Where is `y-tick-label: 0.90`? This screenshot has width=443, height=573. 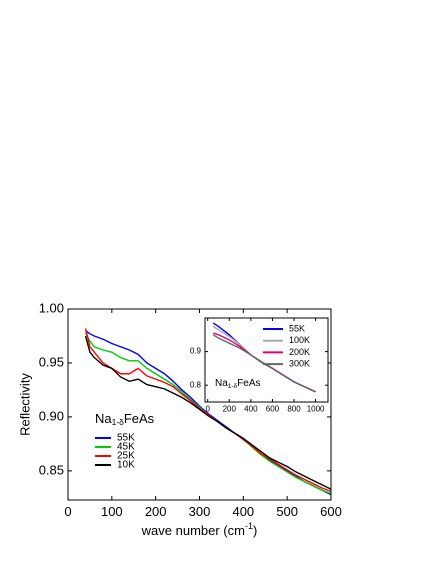
y-tick-label: 0.90 is located at coordinates (51, 415).